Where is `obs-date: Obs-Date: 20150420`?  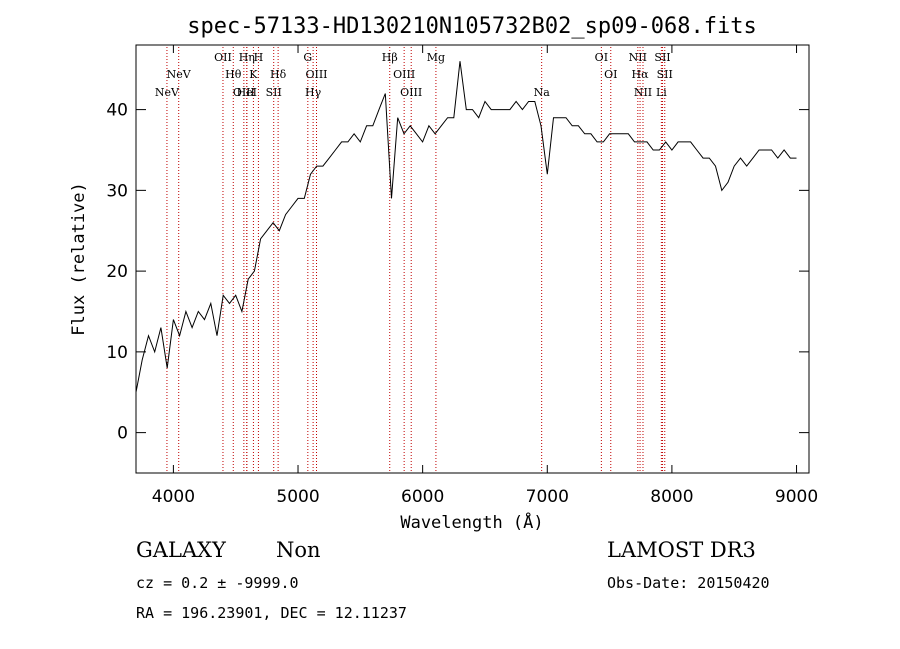
obs-date: Obs-Date: 20150420 is located at coordinates (688, 583).